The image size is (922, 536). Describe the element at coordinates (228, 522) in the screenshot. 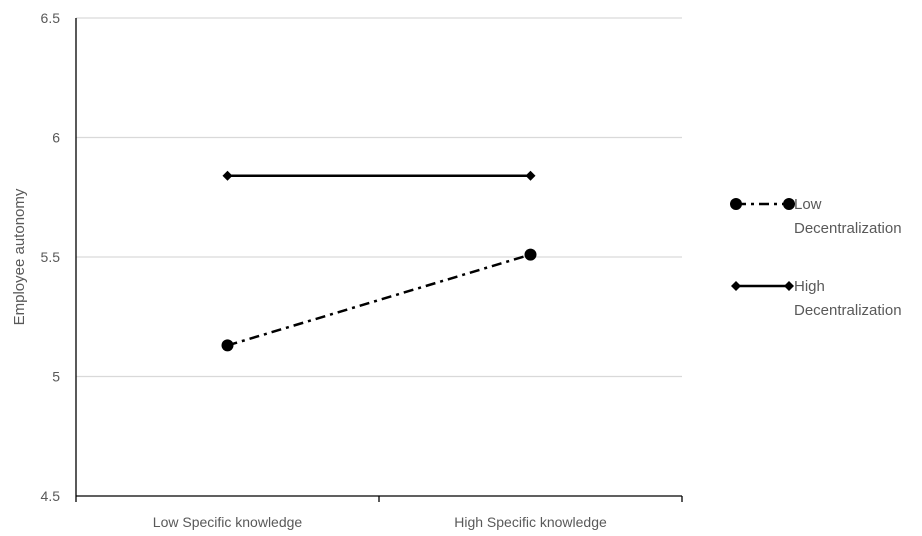

I see `x-tick-label: Low Specific knowledge` at that location.